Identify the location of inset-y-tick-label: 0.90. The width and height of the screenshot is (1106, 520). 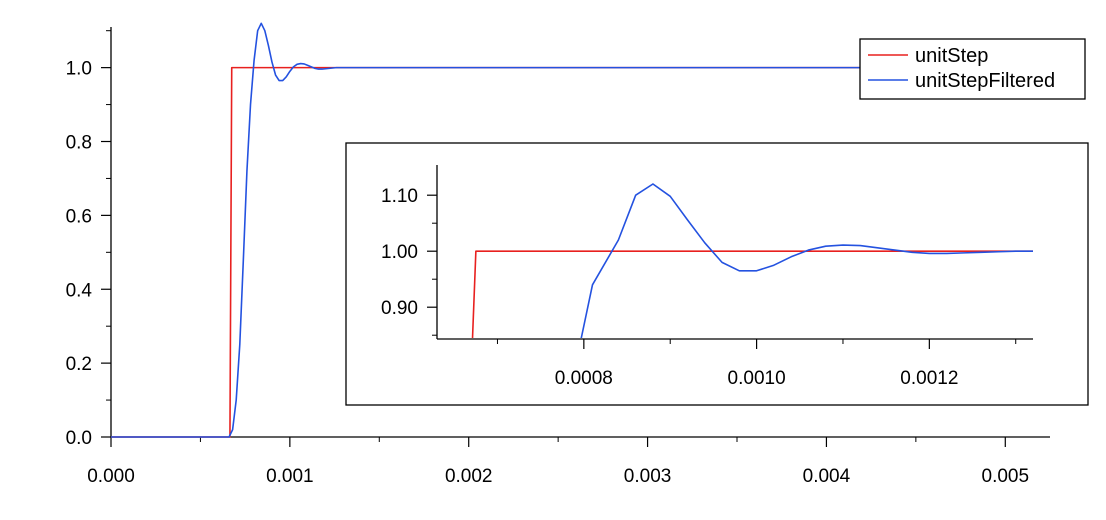
(399, 308).